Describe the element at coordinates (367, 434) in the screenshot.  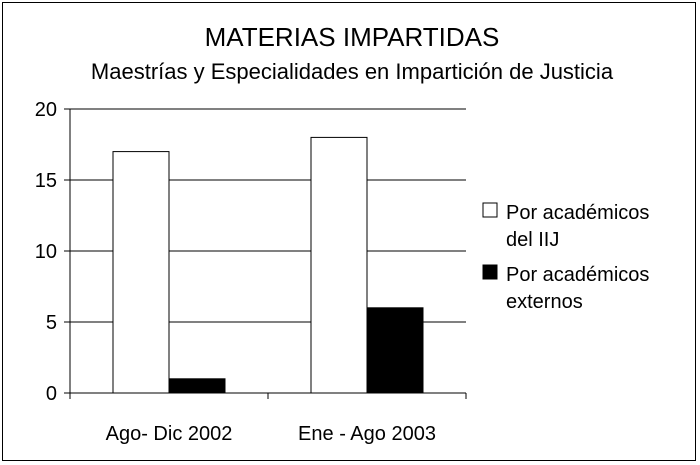
I see `x-tick-label-1: Ene - Ago 2003` at that location.